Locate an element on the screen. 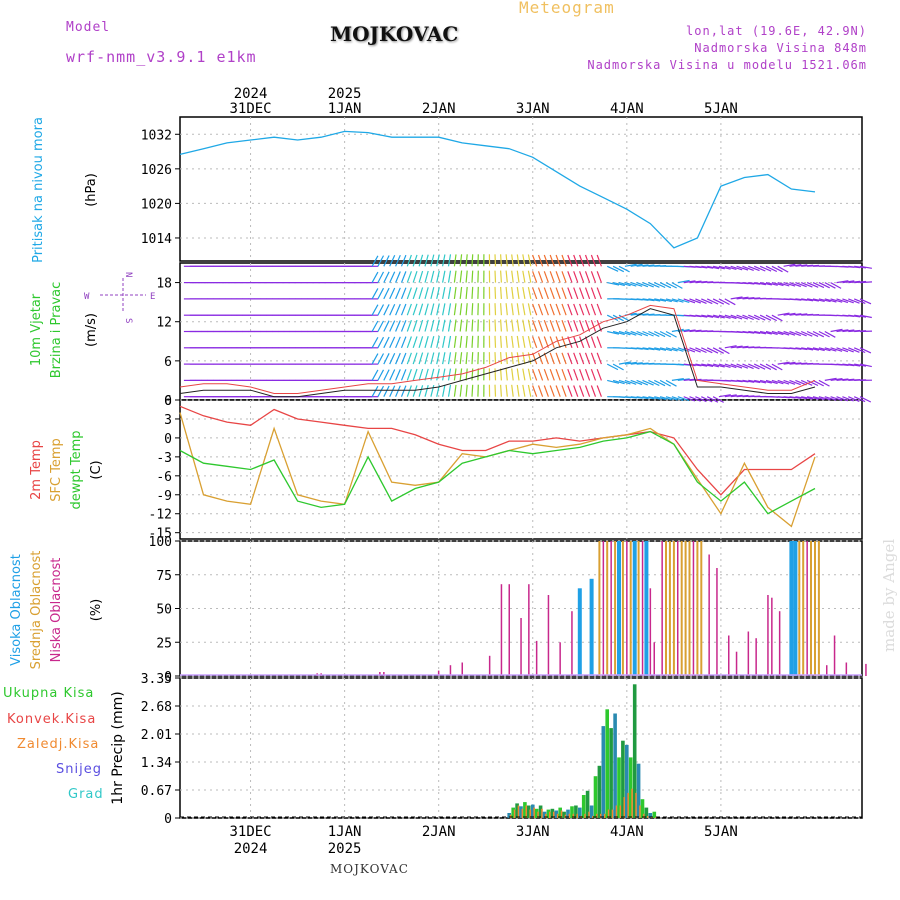  y-tick-label: 12 is located at coordinates (164, 323).